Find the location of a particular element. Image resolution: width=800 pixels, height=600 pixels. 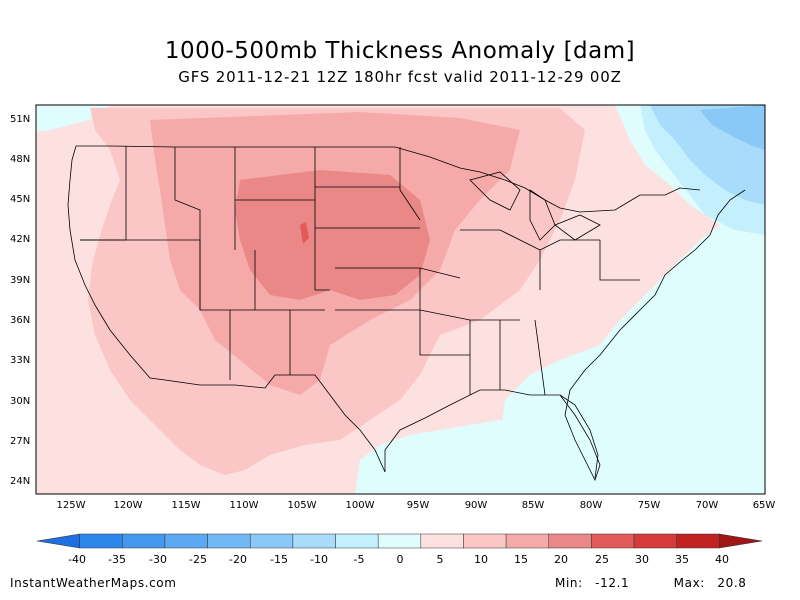

lat-label: 39N is located at coordinates (20, 280).